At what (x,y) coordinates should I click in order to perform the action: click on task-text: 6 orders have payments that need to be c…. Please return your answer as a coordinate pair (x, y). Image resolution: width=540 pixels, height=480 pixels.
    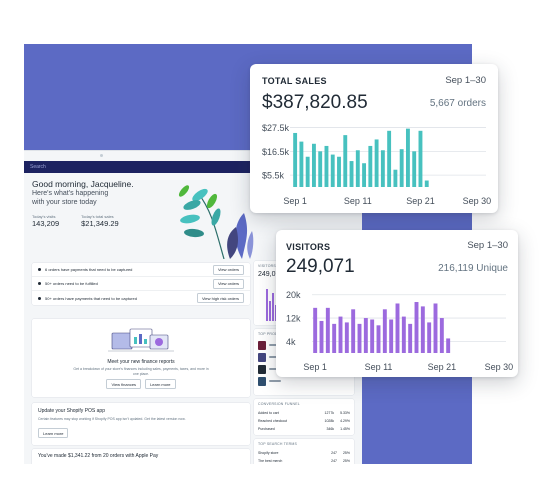
    Looking at the image, I should click on (89, 269).